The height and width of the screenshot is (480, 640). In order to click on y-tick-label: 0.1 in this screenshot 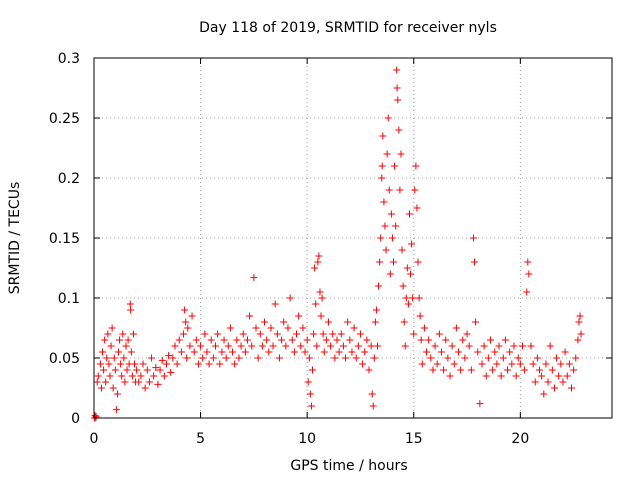, I will do `click(69, 299)`.